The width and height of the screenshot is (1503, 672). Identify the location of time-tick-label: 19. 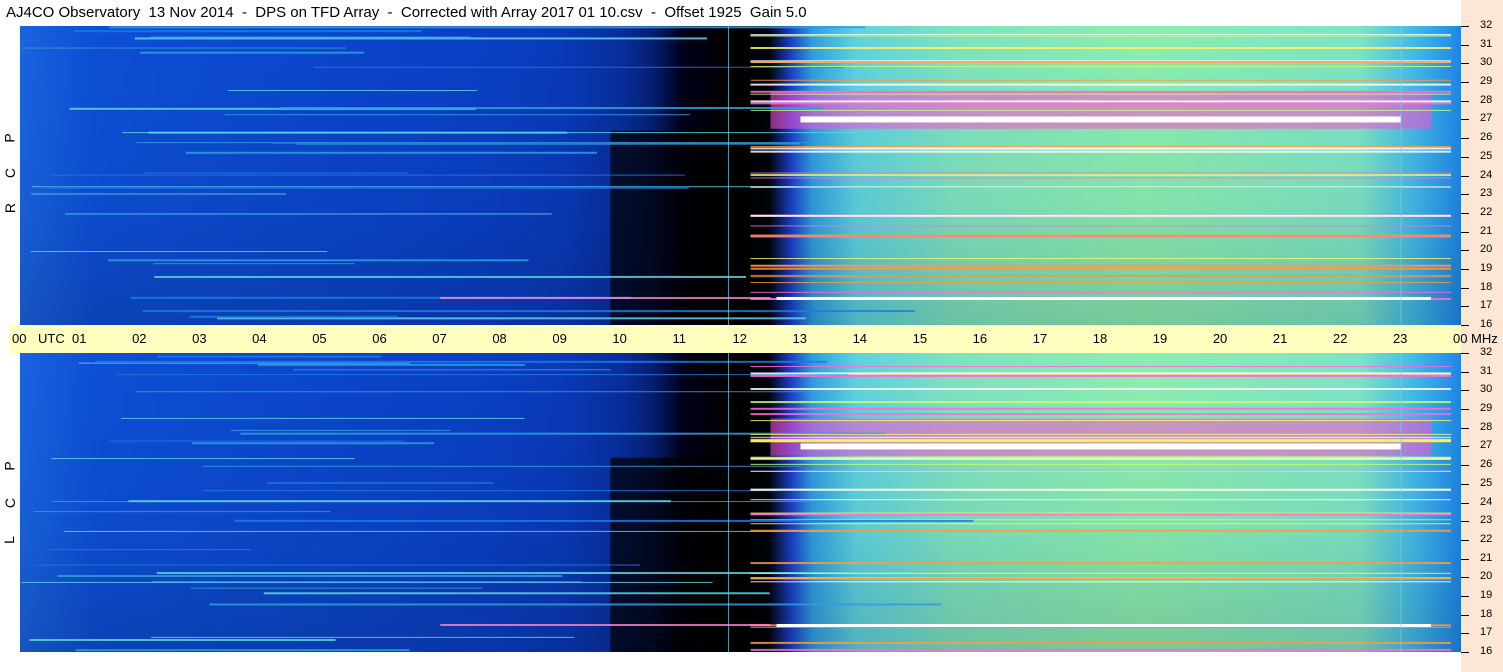
(1160, 338).